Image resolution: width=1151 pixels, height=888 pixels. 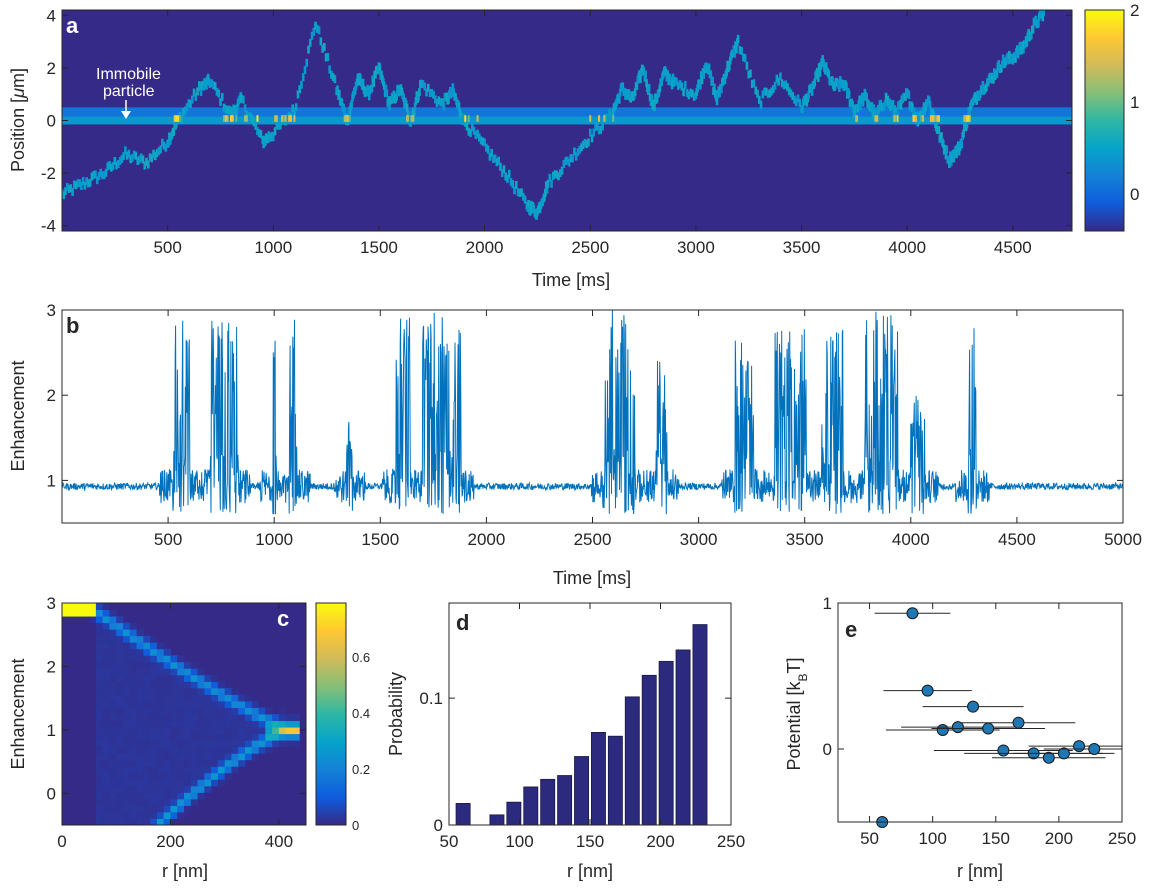 What do you see at coordinates (827, 749) in the screenshot?
I see `panel-e-y-tick-label: 0` at bounding box center [827, 749].